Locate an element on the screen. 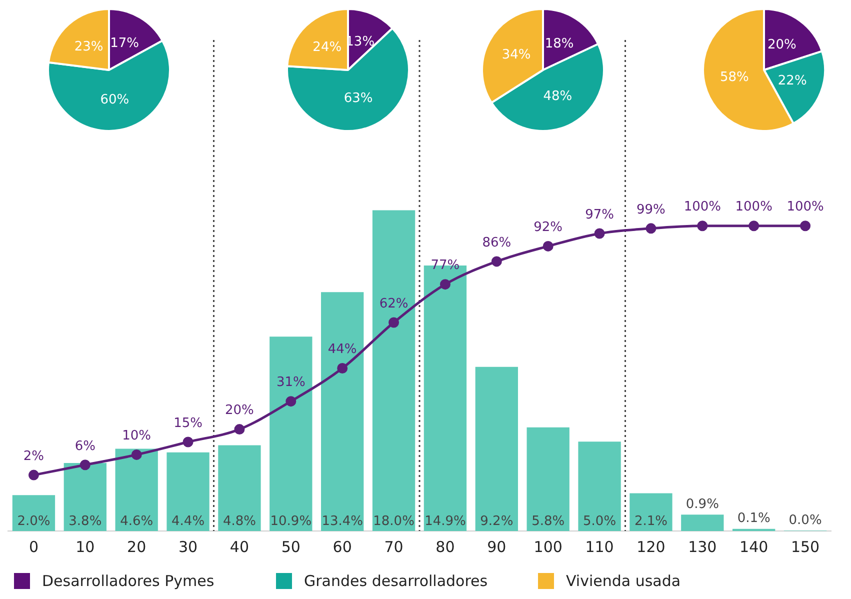 The image size is (851, 599). x-tick-label: 130 is located at coordinates (702, 547).